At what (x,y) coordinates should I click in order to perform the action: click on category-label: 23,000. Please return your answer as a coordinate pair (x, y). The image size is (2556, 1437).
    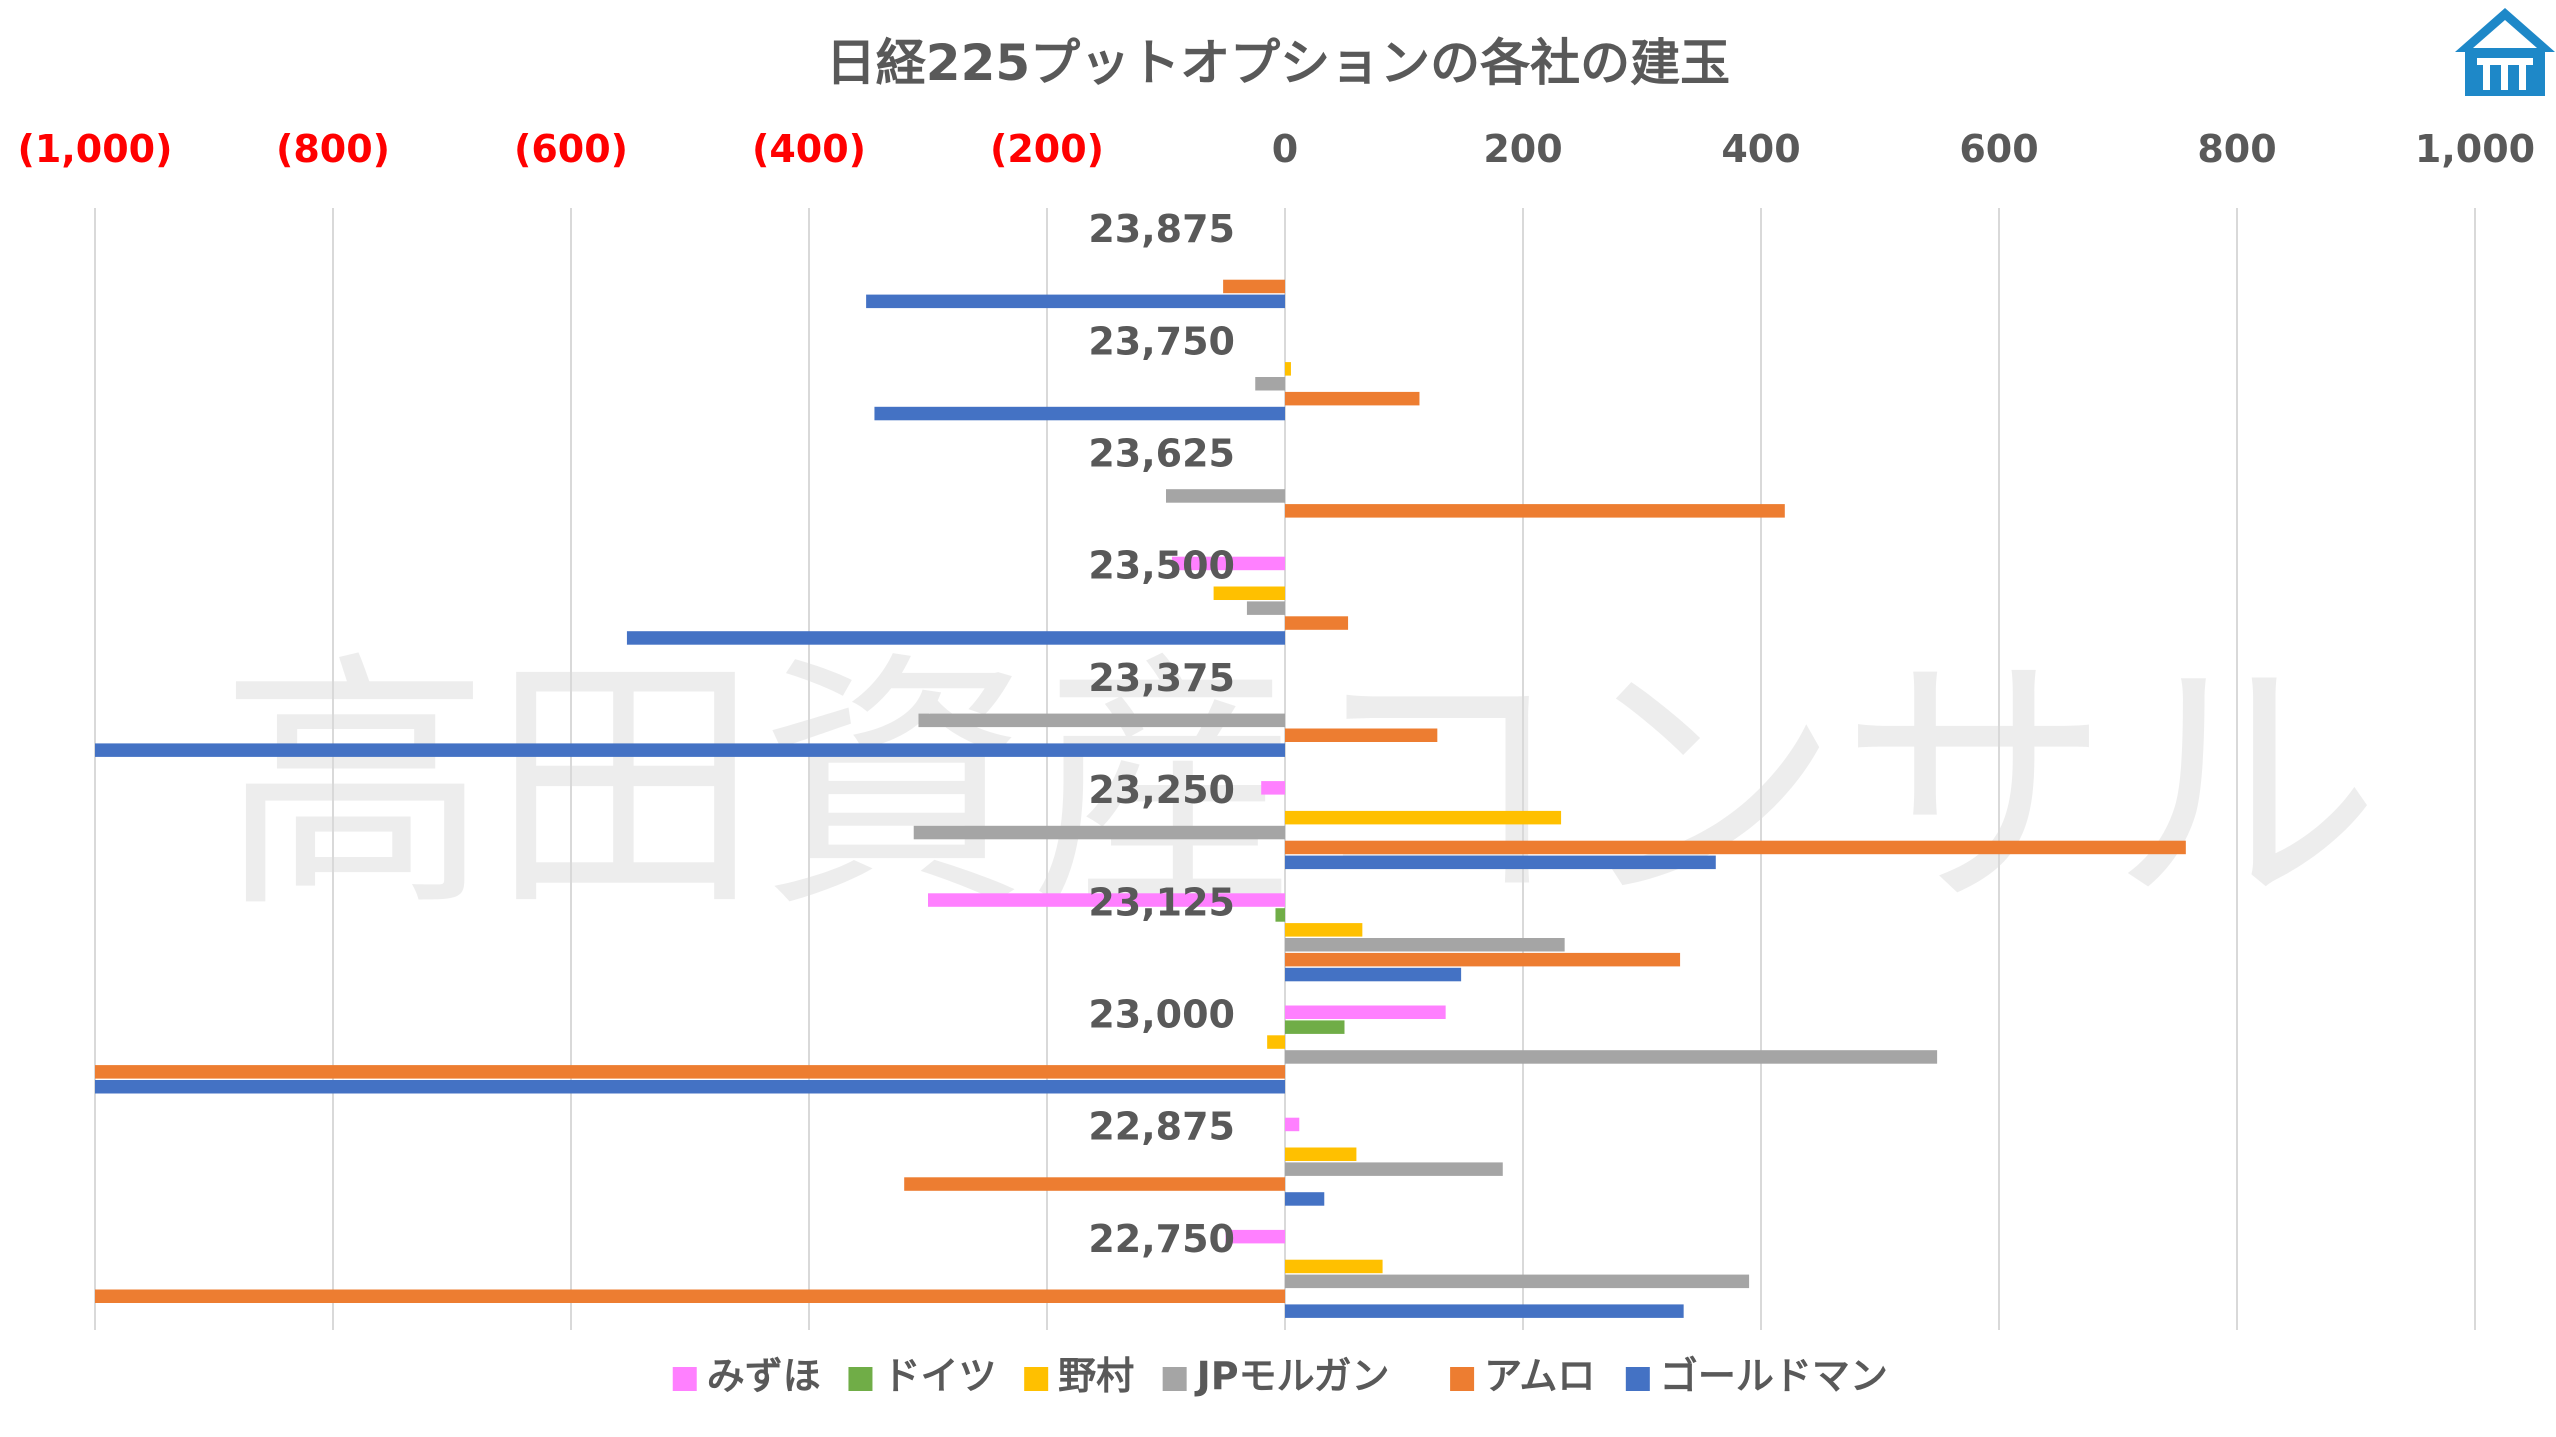
    Looking at the image, I should click on (1161, 1015).